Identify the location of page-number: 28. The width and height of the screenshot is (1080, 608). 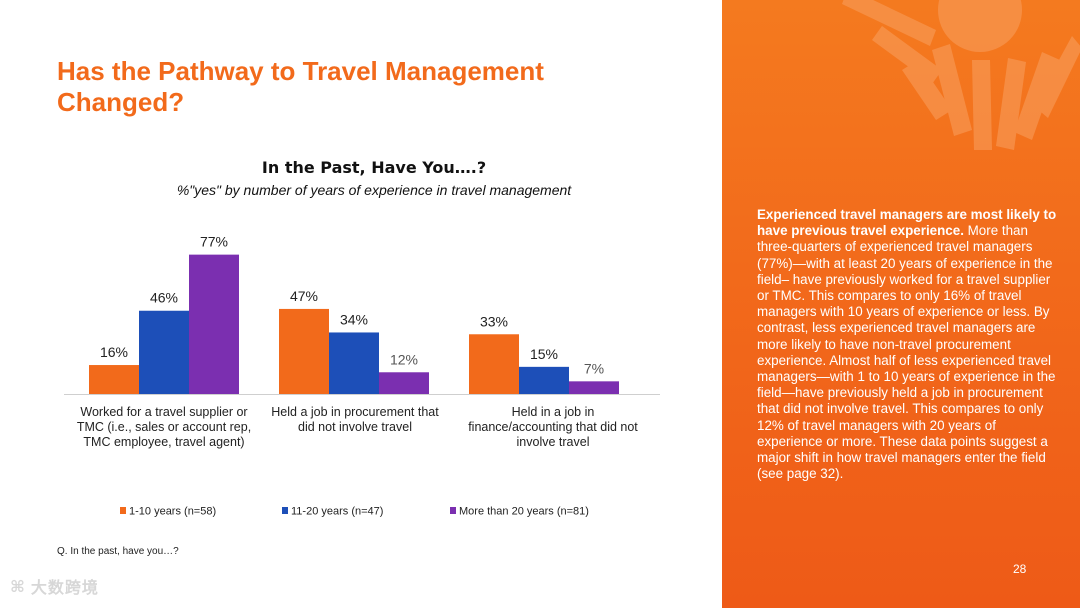
(1020, 569).